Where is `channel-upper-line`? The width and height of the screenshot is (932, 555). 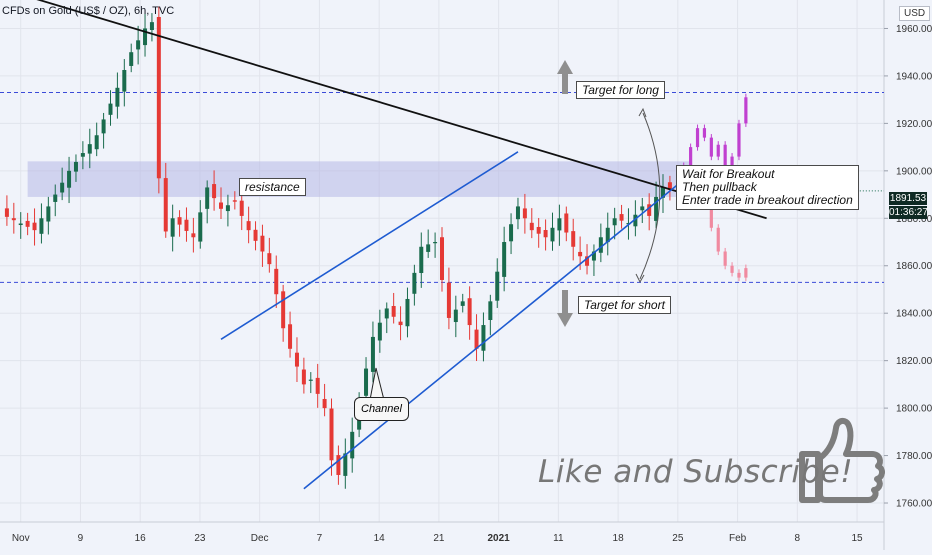
channel-upper-line is located at coordinates (369, 245).